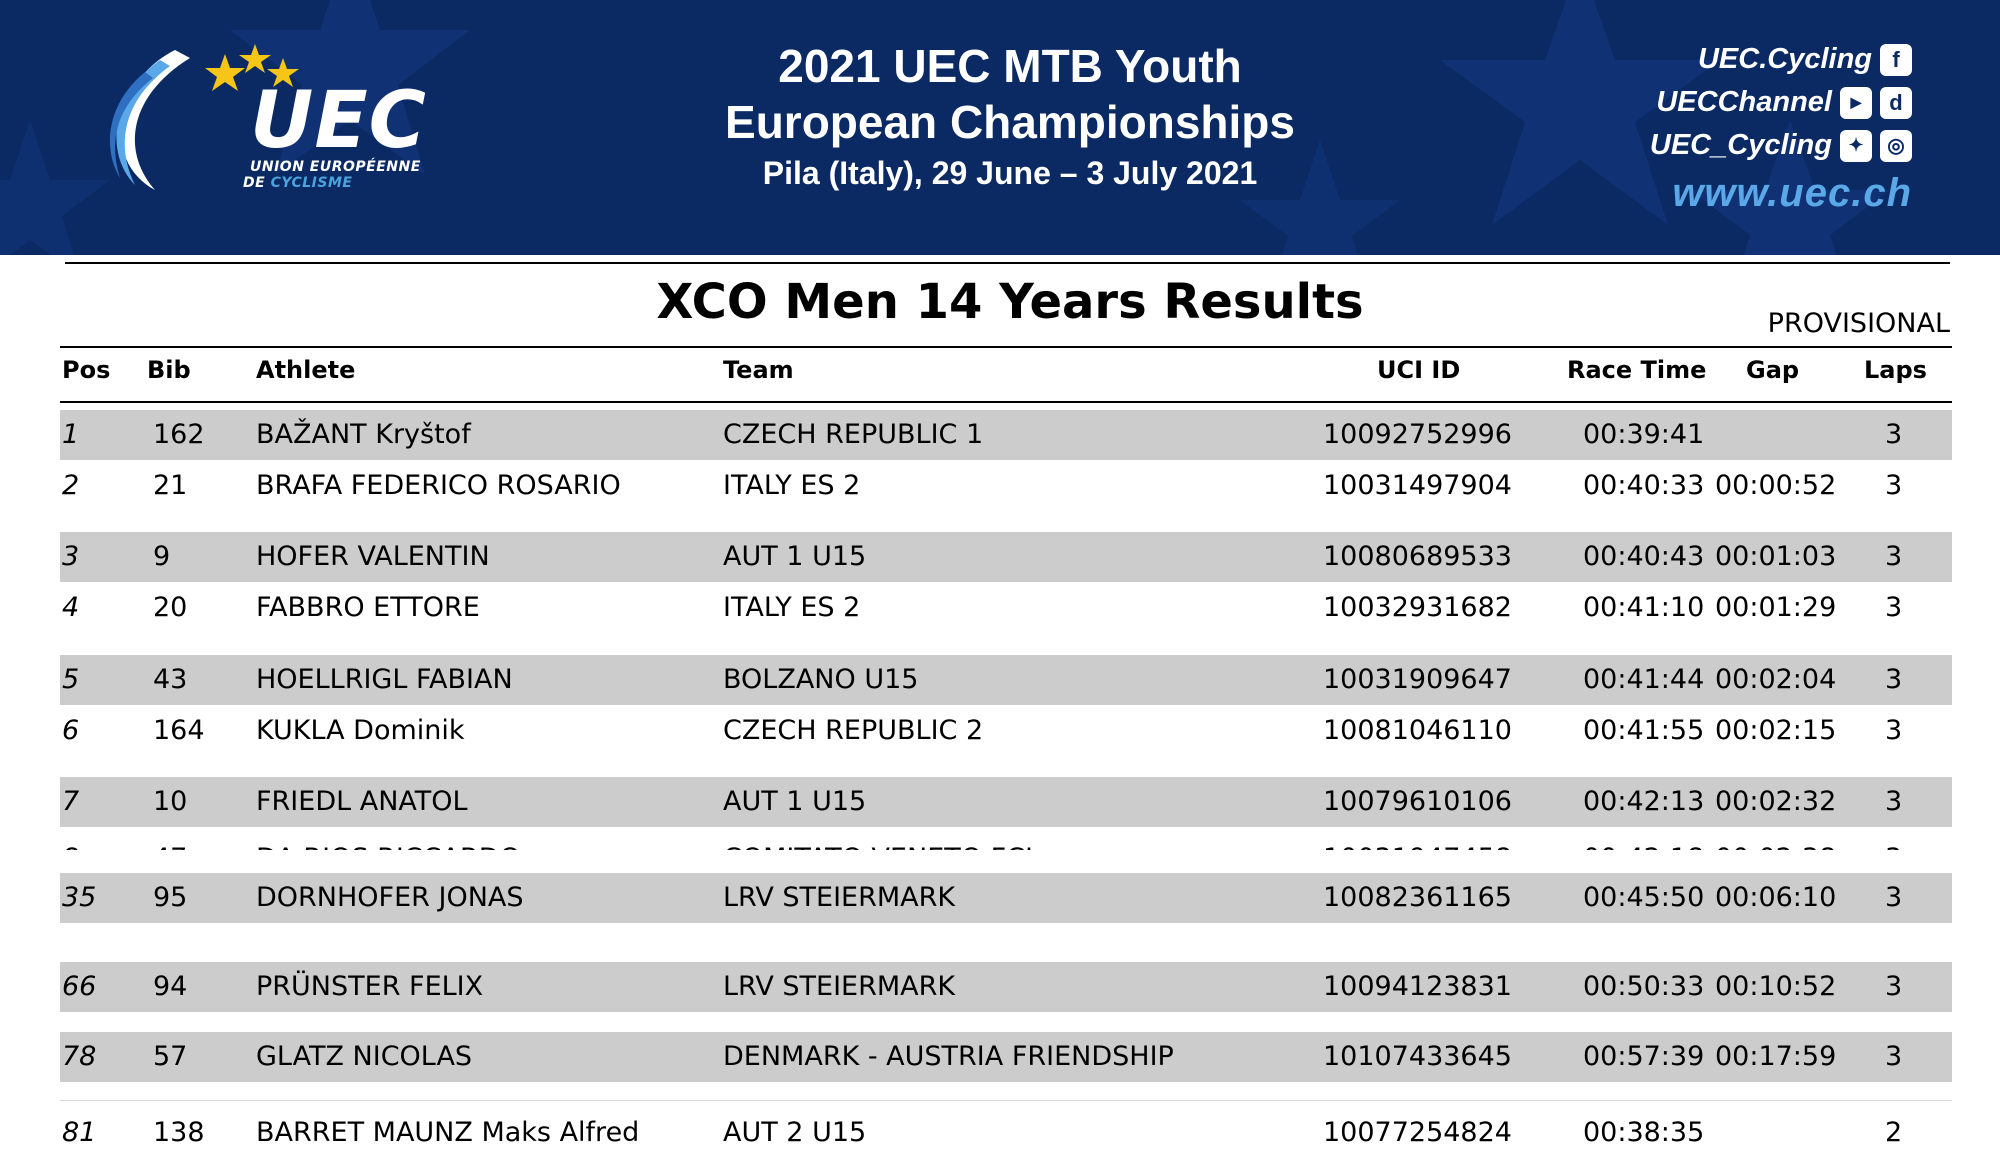 Image resolution: width=2000 pixels, height=1168 pixels. Describe the element at coordinates (1417, 679) in the screenshot. I see `cell-uci-id: 10031909647` at that location.